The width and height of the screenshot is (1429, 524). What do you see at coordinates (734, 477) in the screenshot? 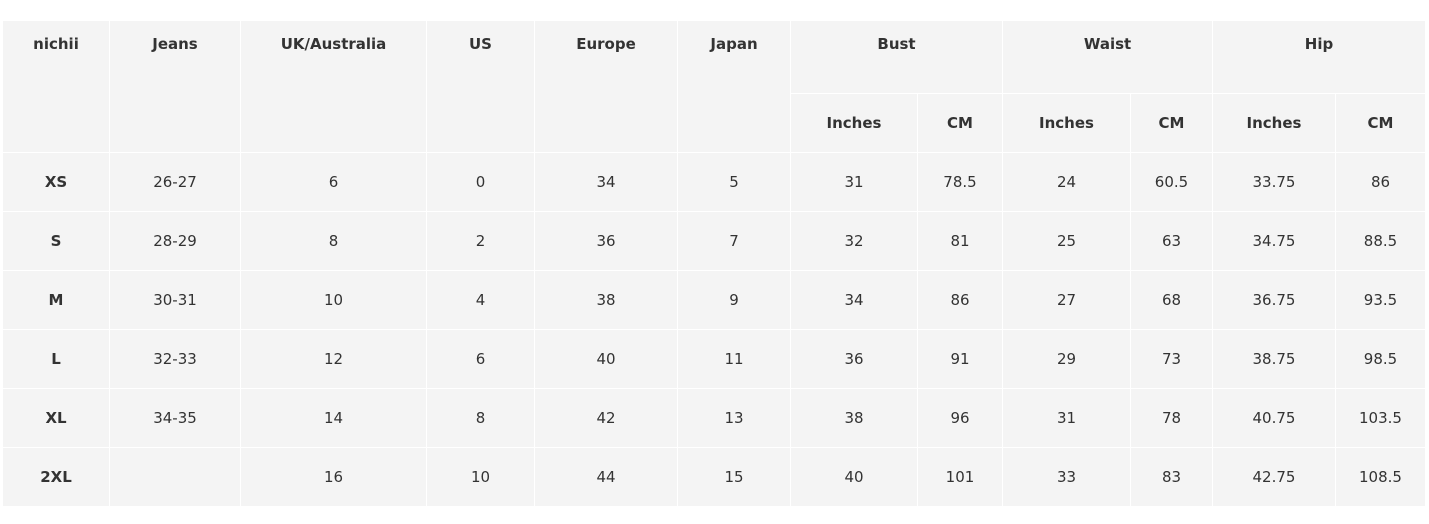
I see `table-cell: 15` at bounding box center [734, 477].